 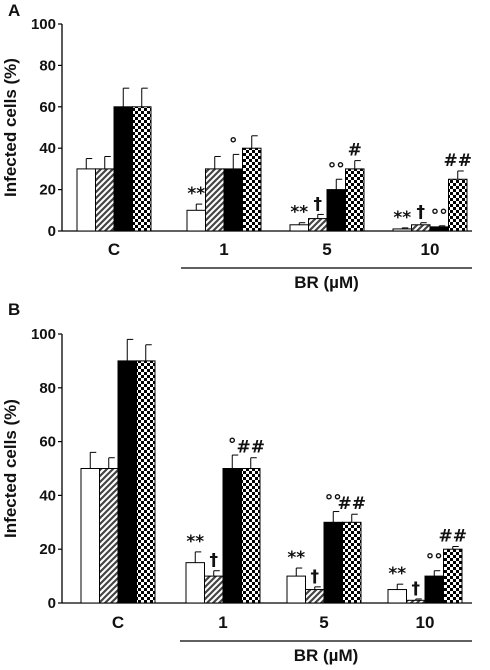 I want to click on panel-label: A, so click(x=14, y=10).